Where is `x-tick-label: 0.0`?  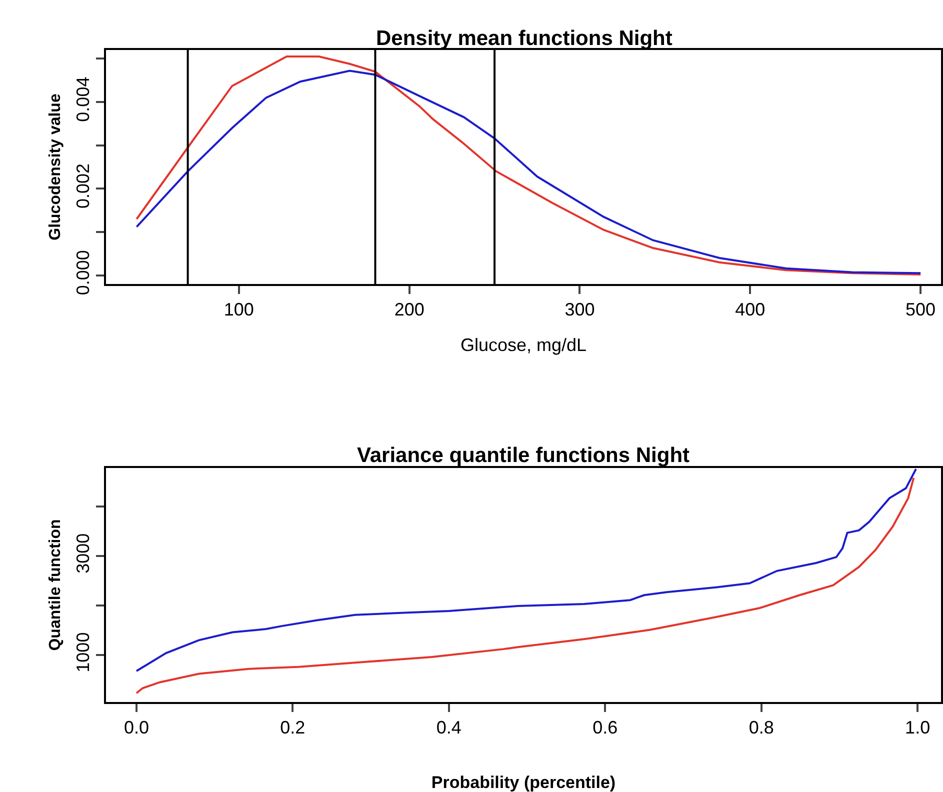
x-tick-label: 0.0 is located at coordinates (136, 728).